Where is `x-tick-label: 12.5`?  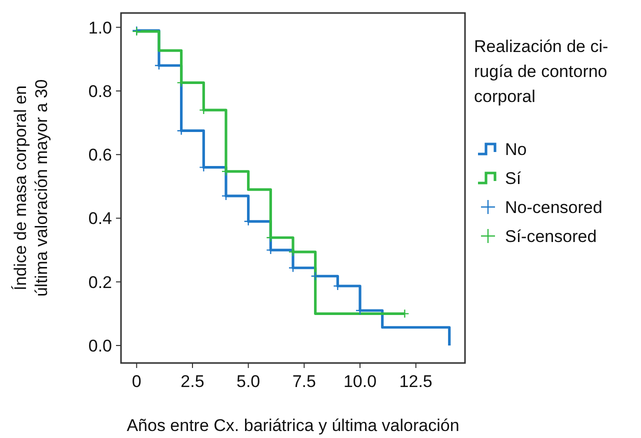
x-tick-label: 12.5 is located at coordinates (415, 381).